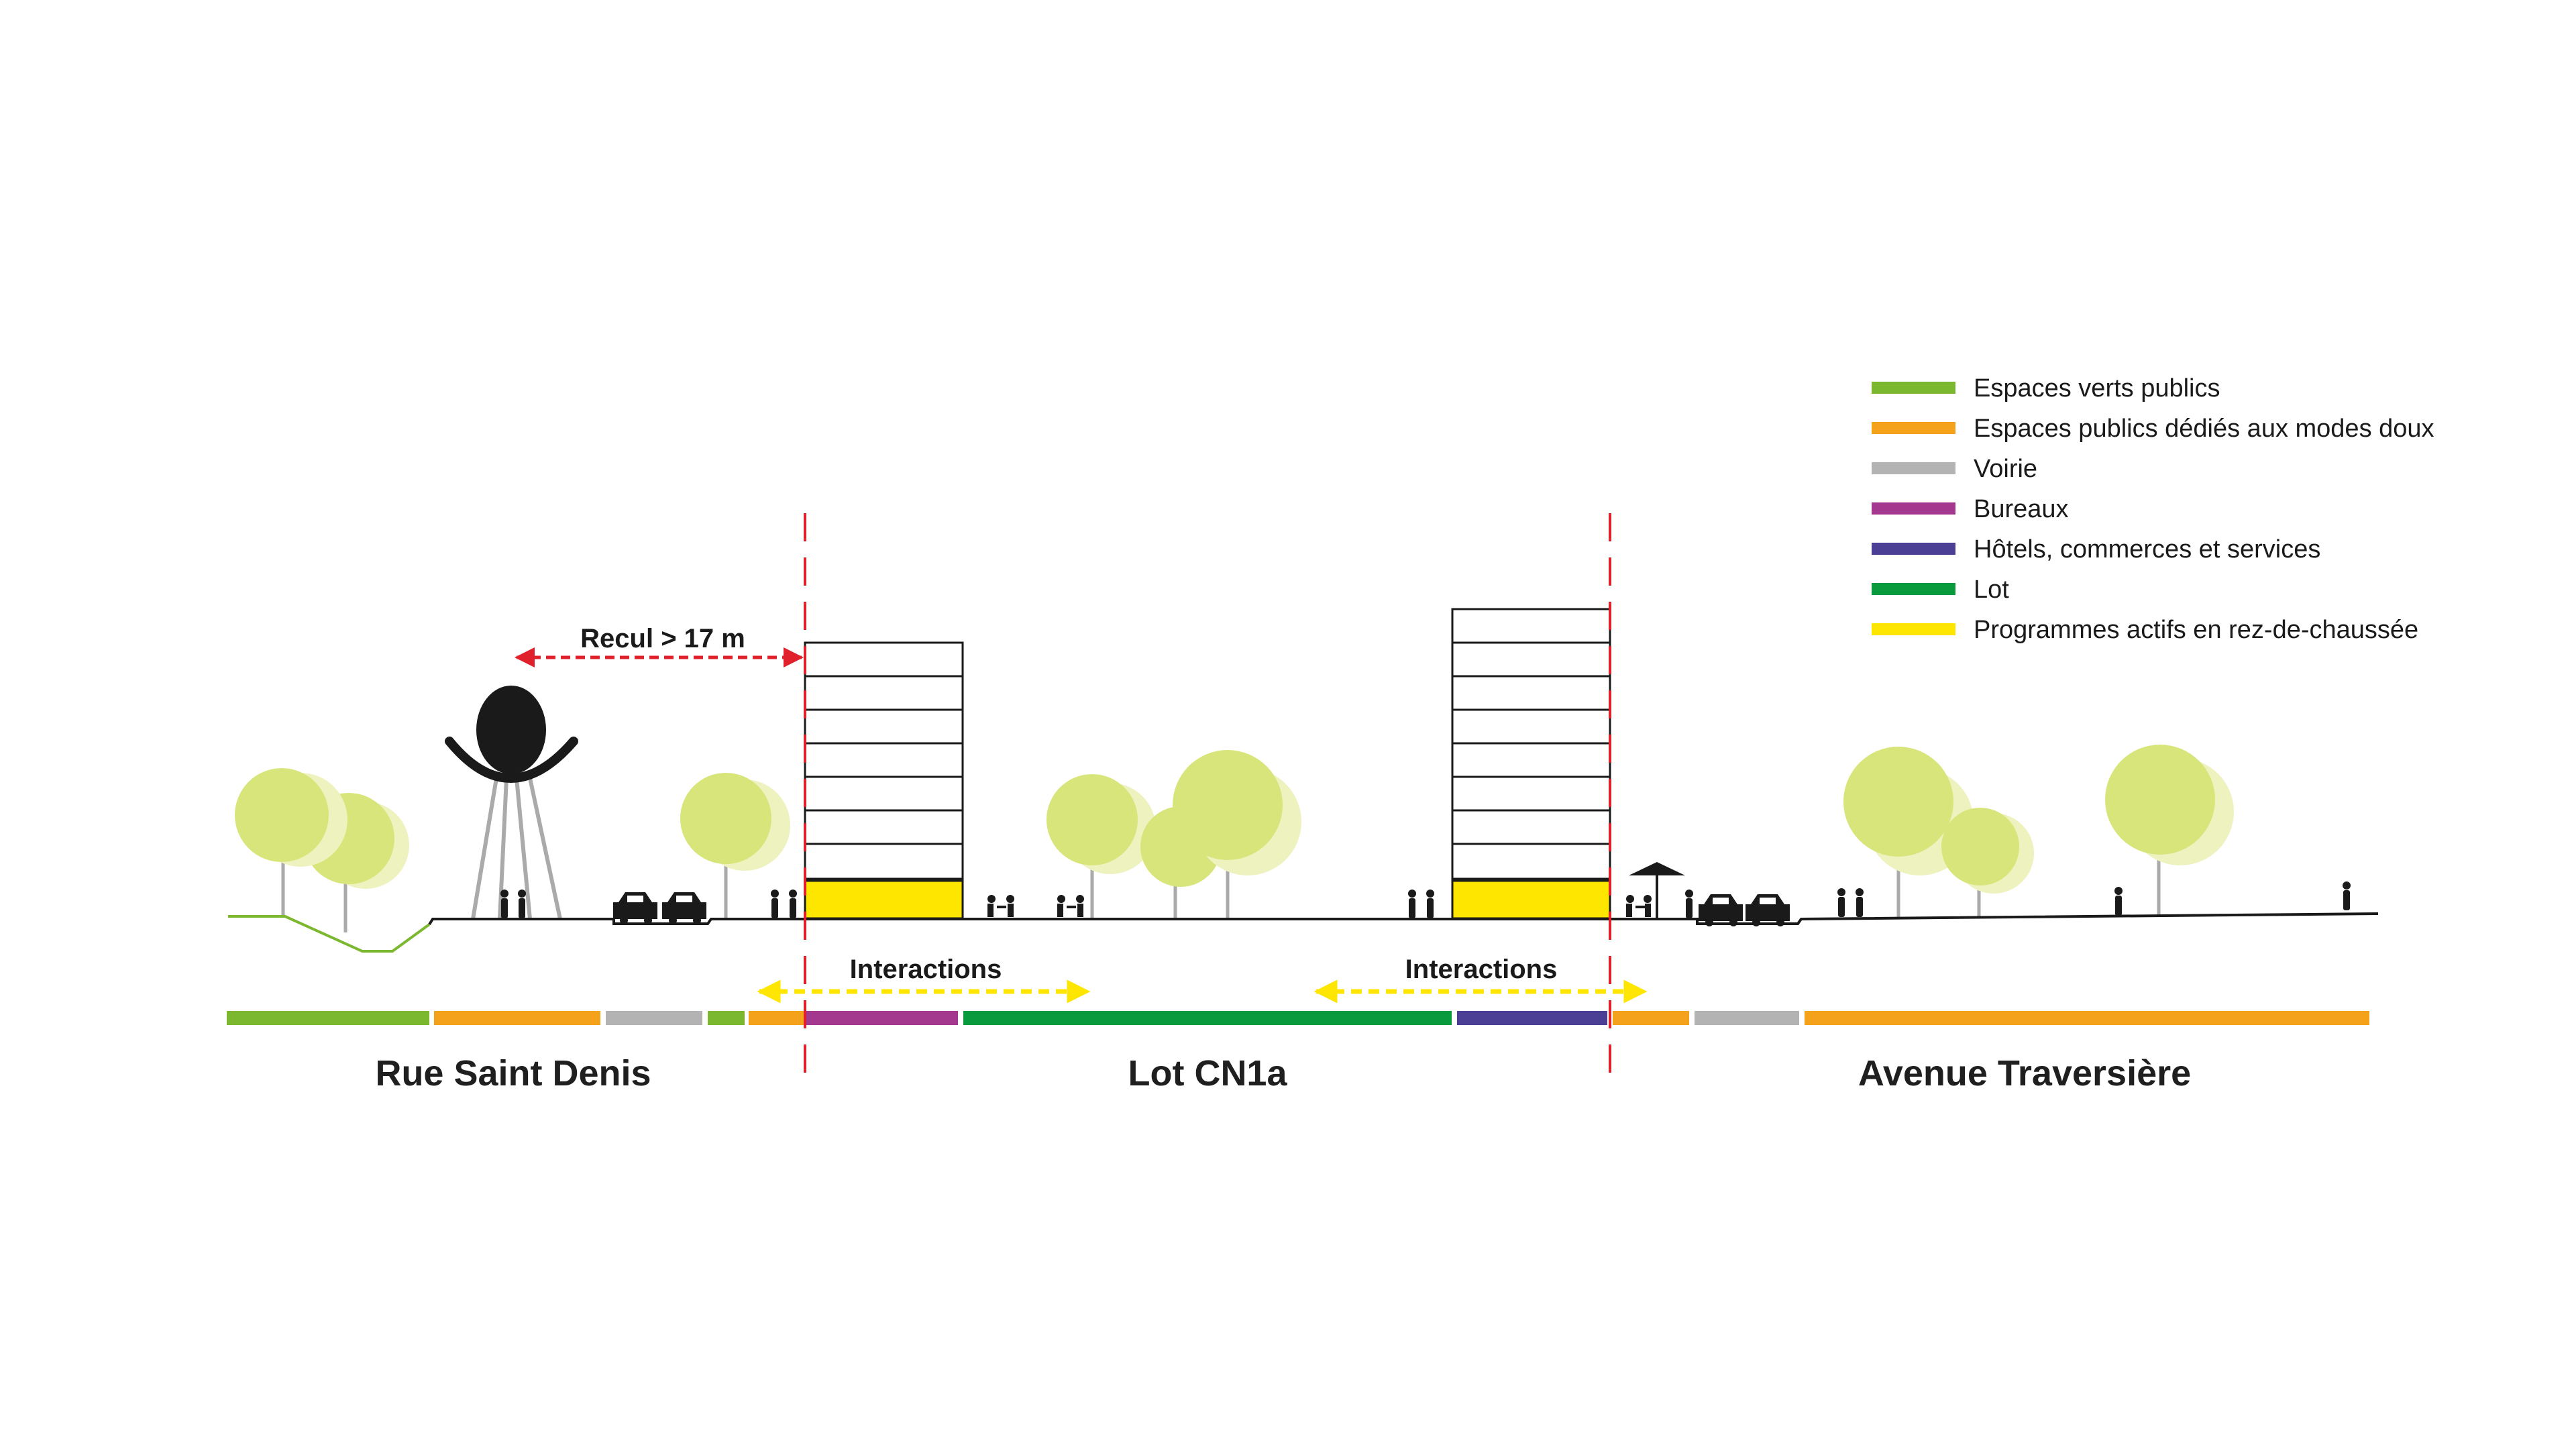 The height and width of the screenshot is (1449, 2576). What do you see at coordinates (1303, 932) in the screenshot?
I see `ground-profile` at bounding box center [1303, 932].